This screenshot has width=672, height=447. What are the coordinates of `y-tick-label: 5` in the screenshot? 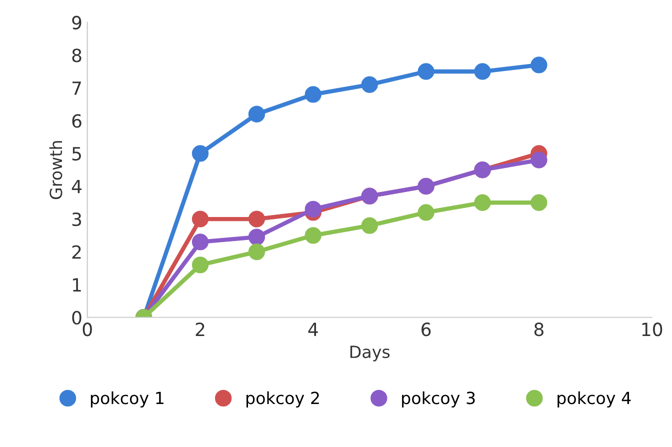 It's located at (76, 154).